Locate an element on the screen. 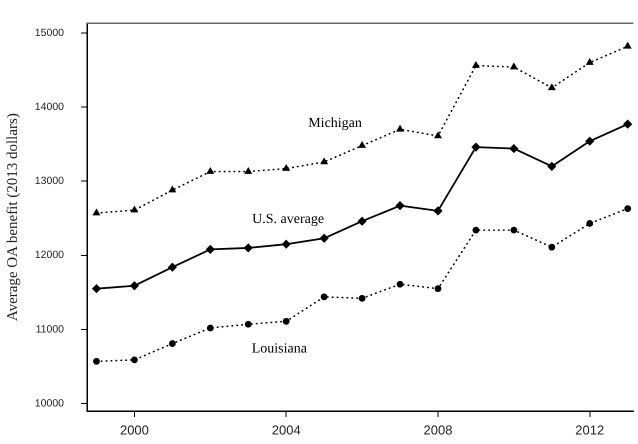  y-tick-label: 13000 is located at coordinates (49, 181).